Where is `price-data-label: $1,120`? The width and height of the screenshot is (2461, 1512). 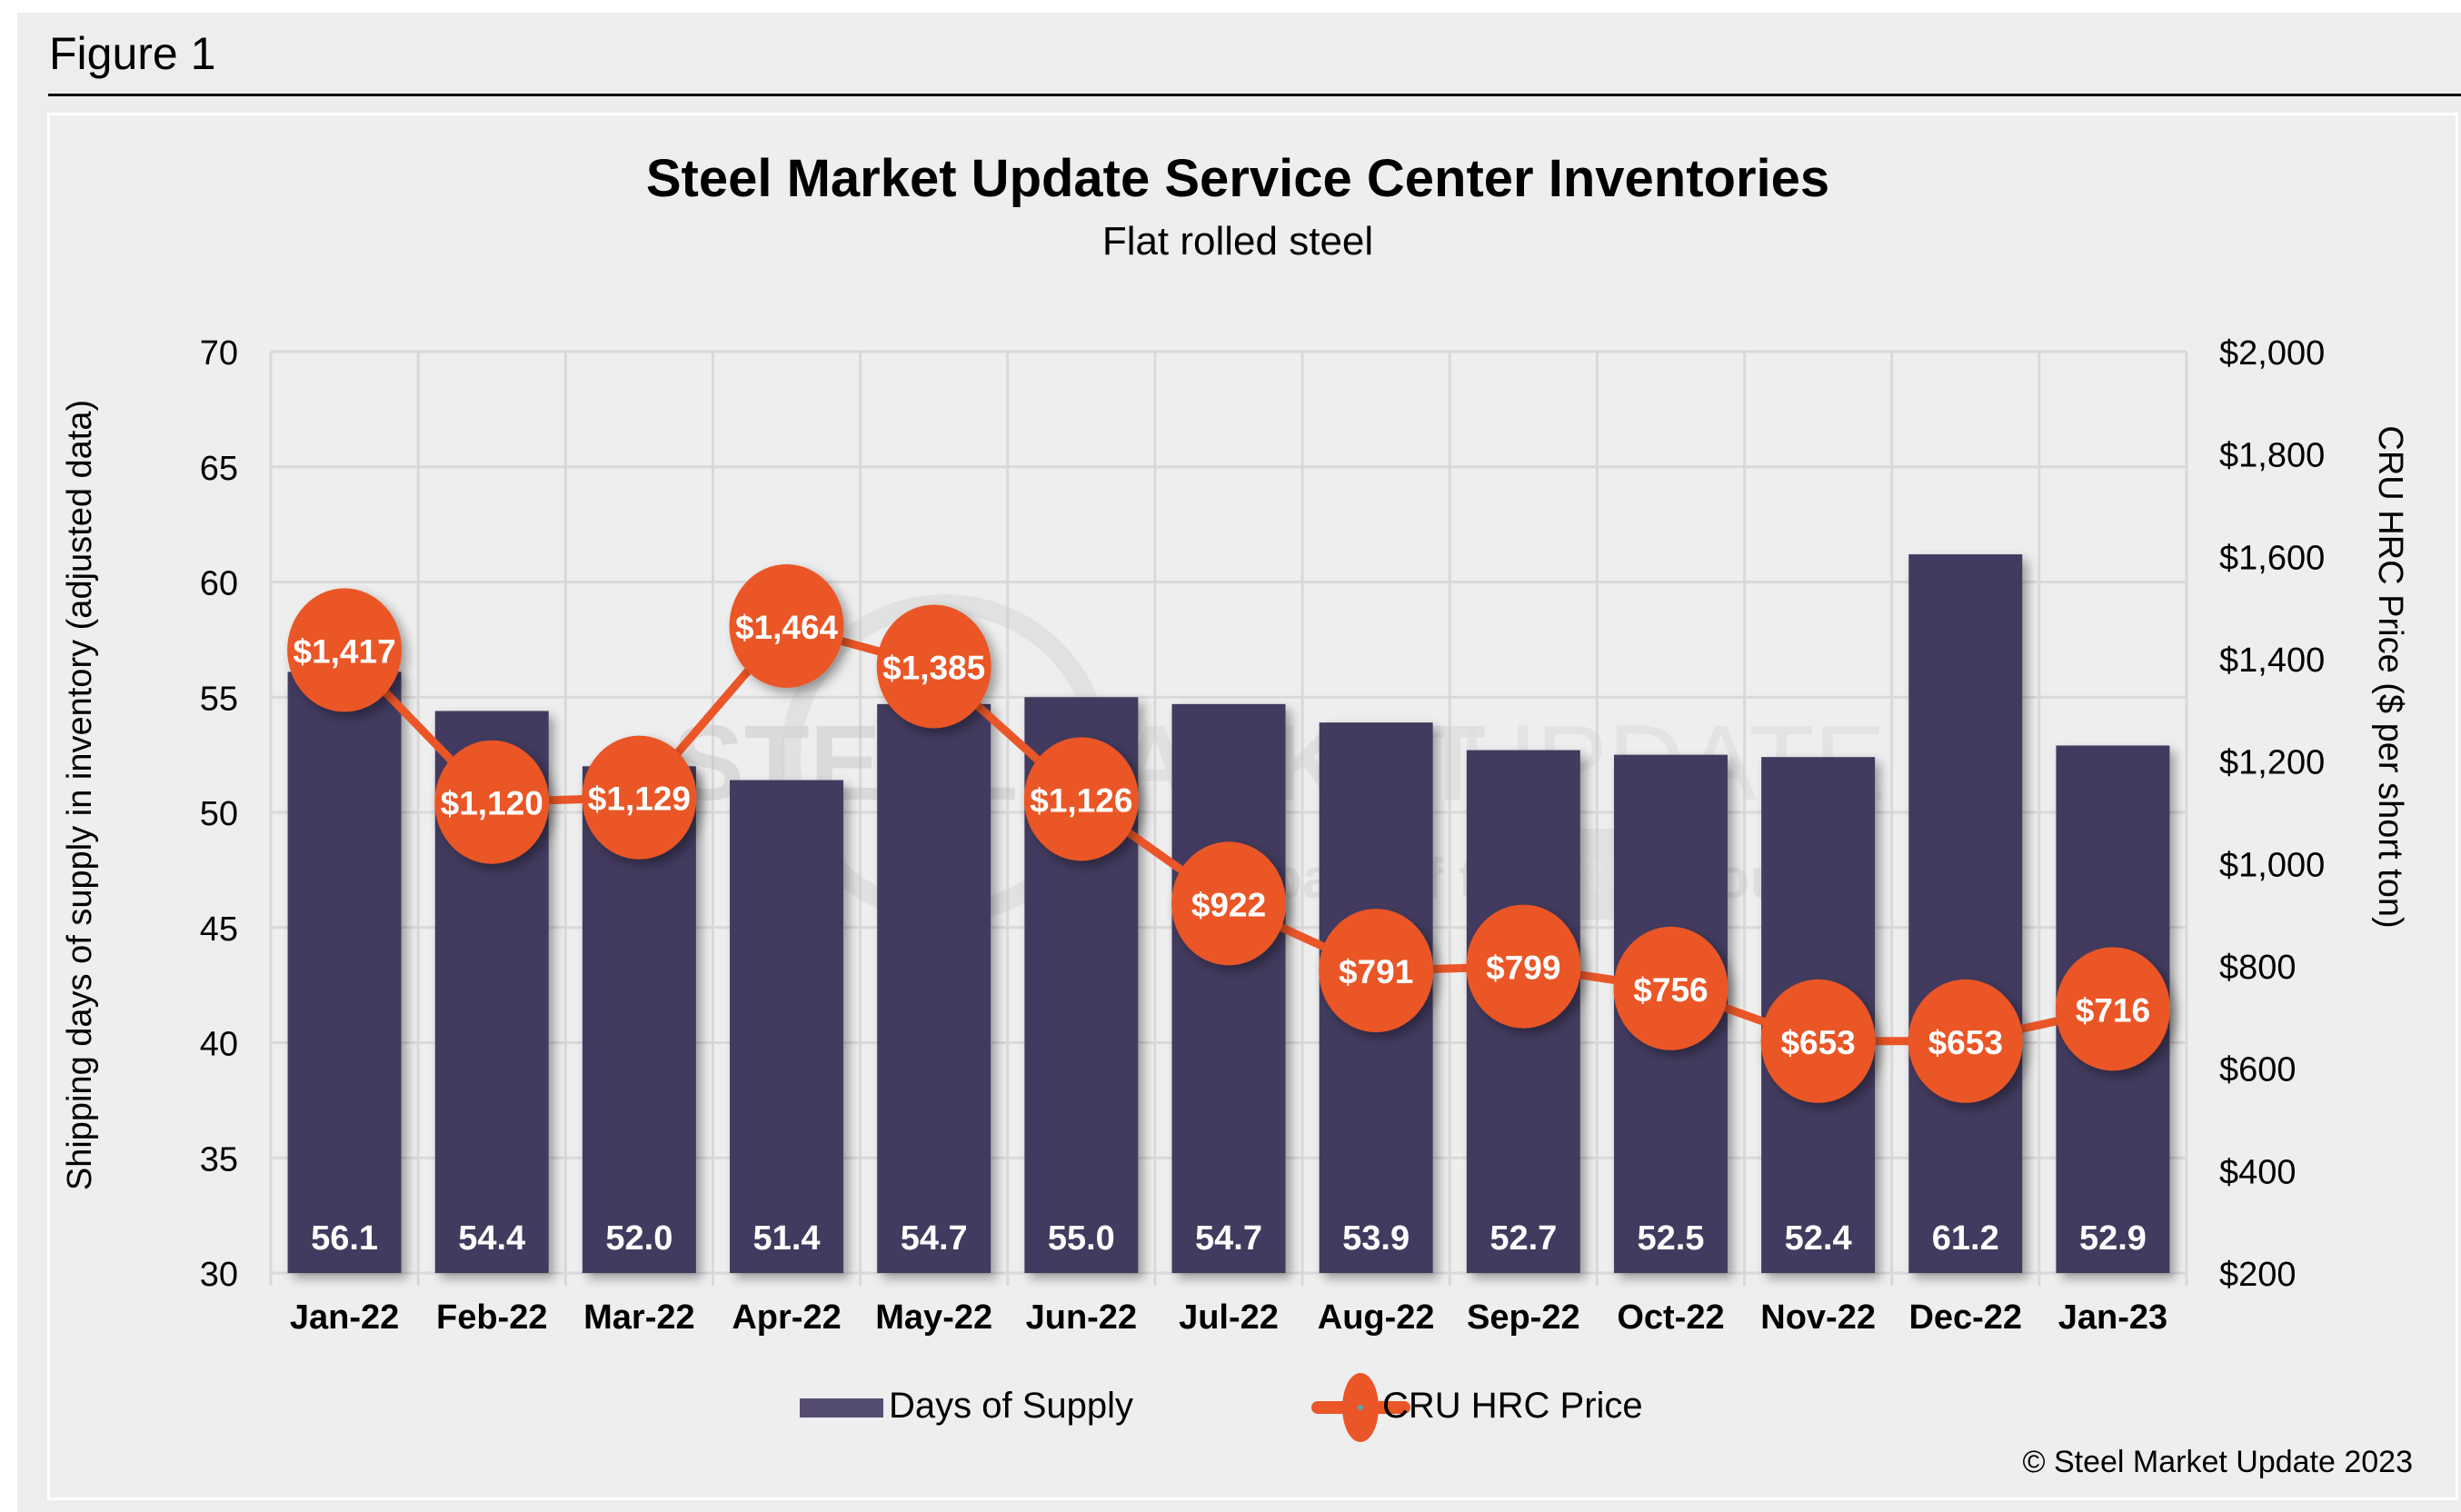 price-data-label: $1,120 is located at coordinates (492, 803).